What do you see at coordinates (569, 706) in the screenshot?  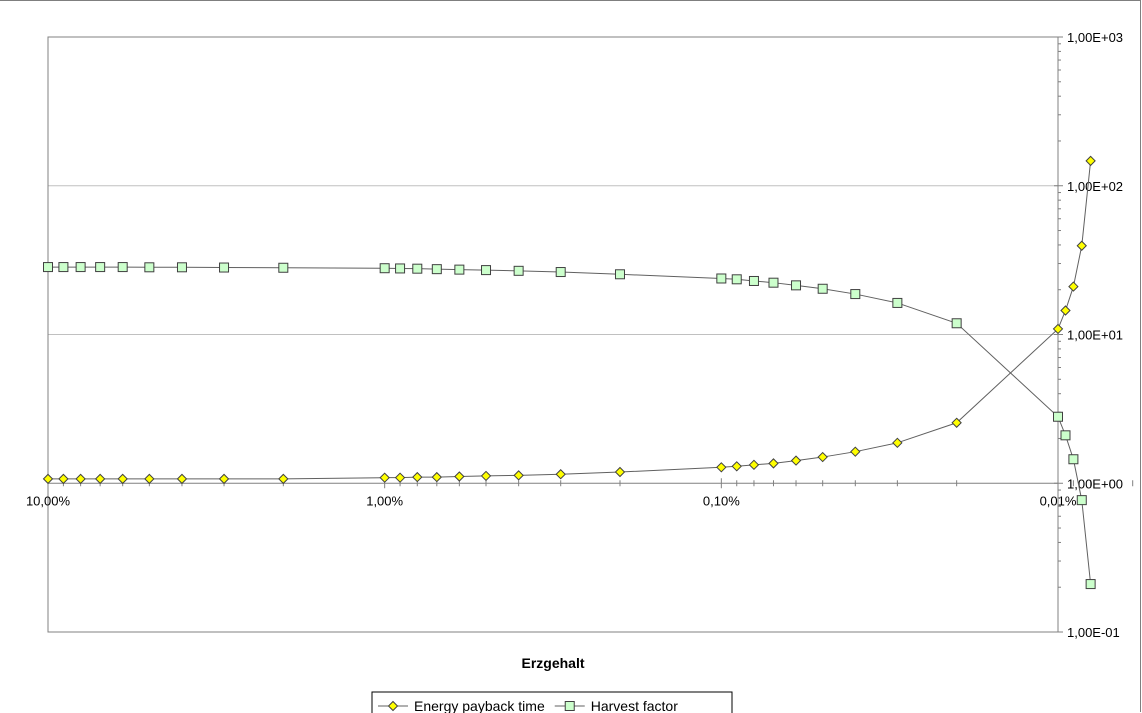 I see `legend-marker` at bounding box center [569, 706].